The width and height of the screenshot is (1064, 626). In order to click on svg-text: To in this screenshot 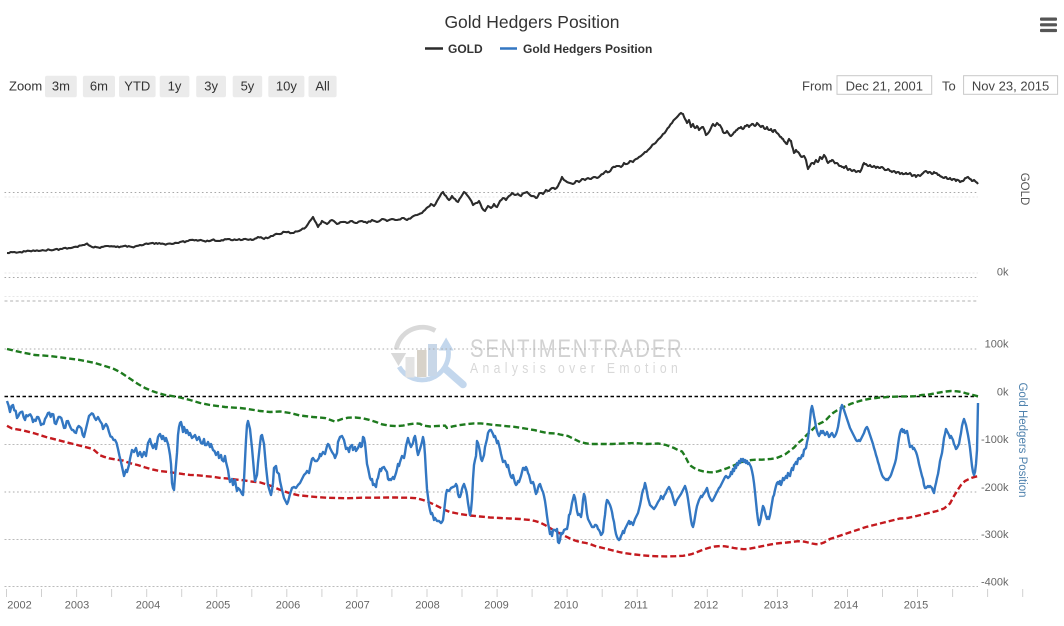, I will do `click(949, 86)`.